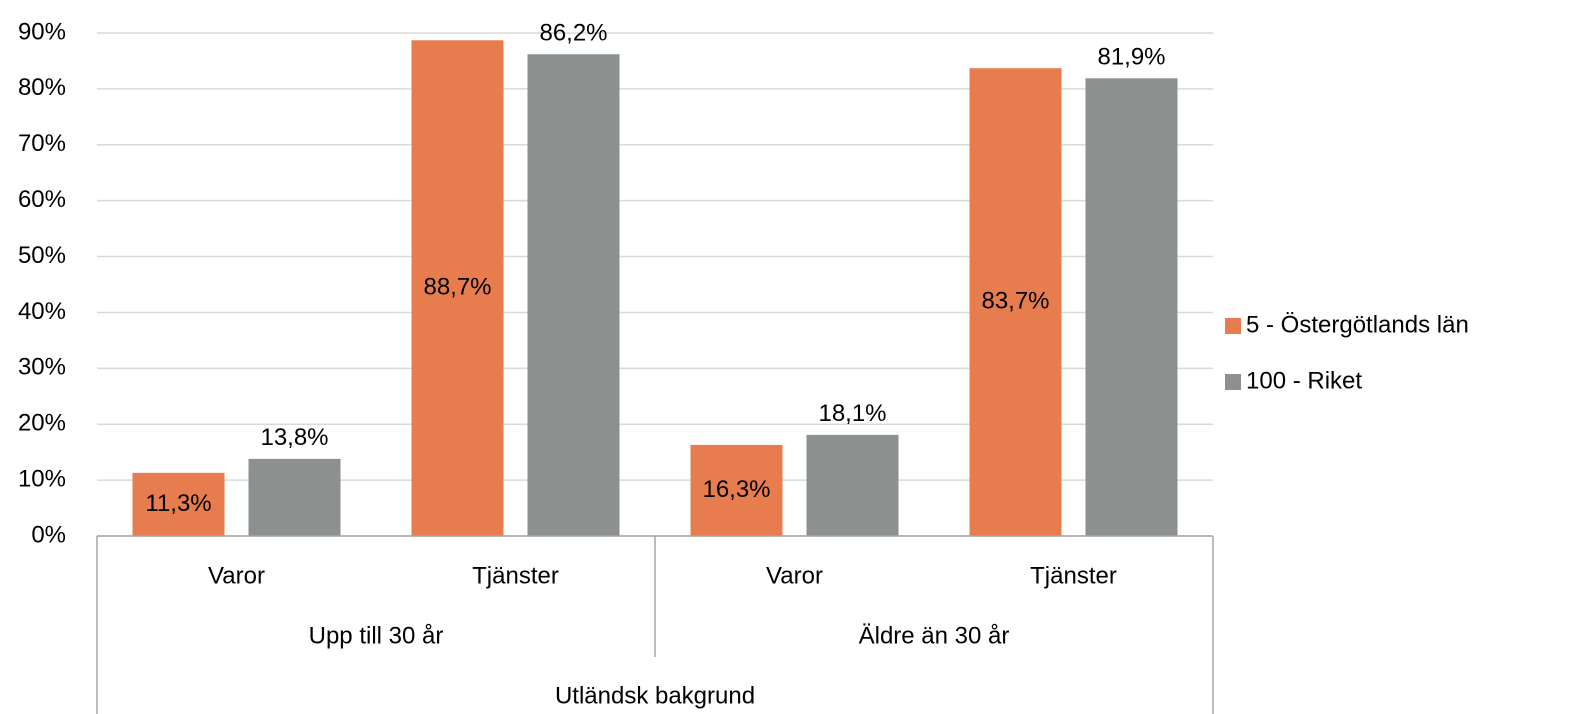 This screenshot has width=1571, height=714. I want to click on y-tick-label: 70%, so click(42, 143).